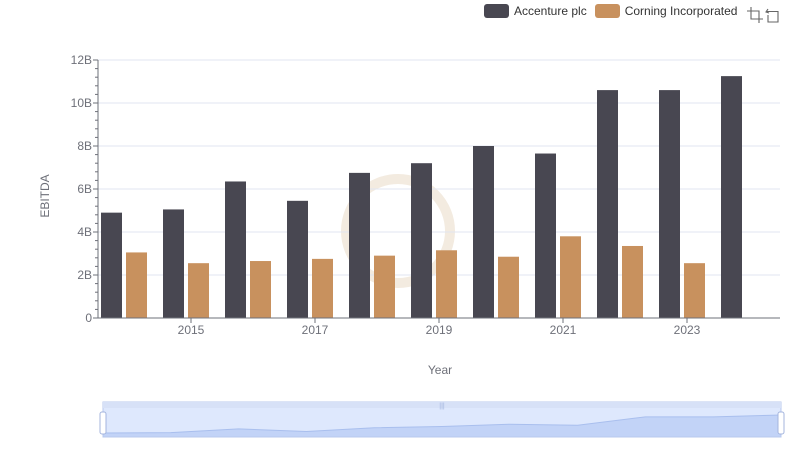 The image size is (800, 461). I want to click on zoom-area-icon, so click(755, 15).